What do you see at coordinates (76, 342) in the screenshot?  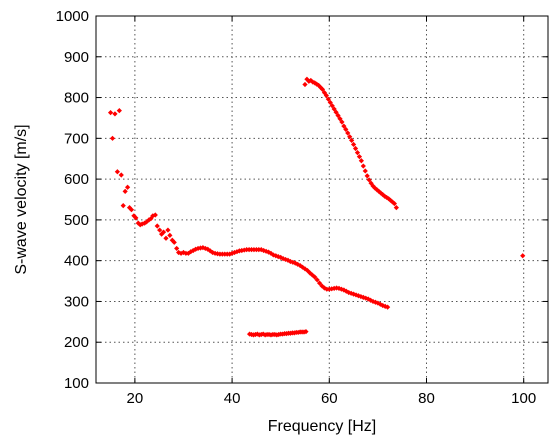 I see `y-tick-label: 200` at bounding box center [76, 342].